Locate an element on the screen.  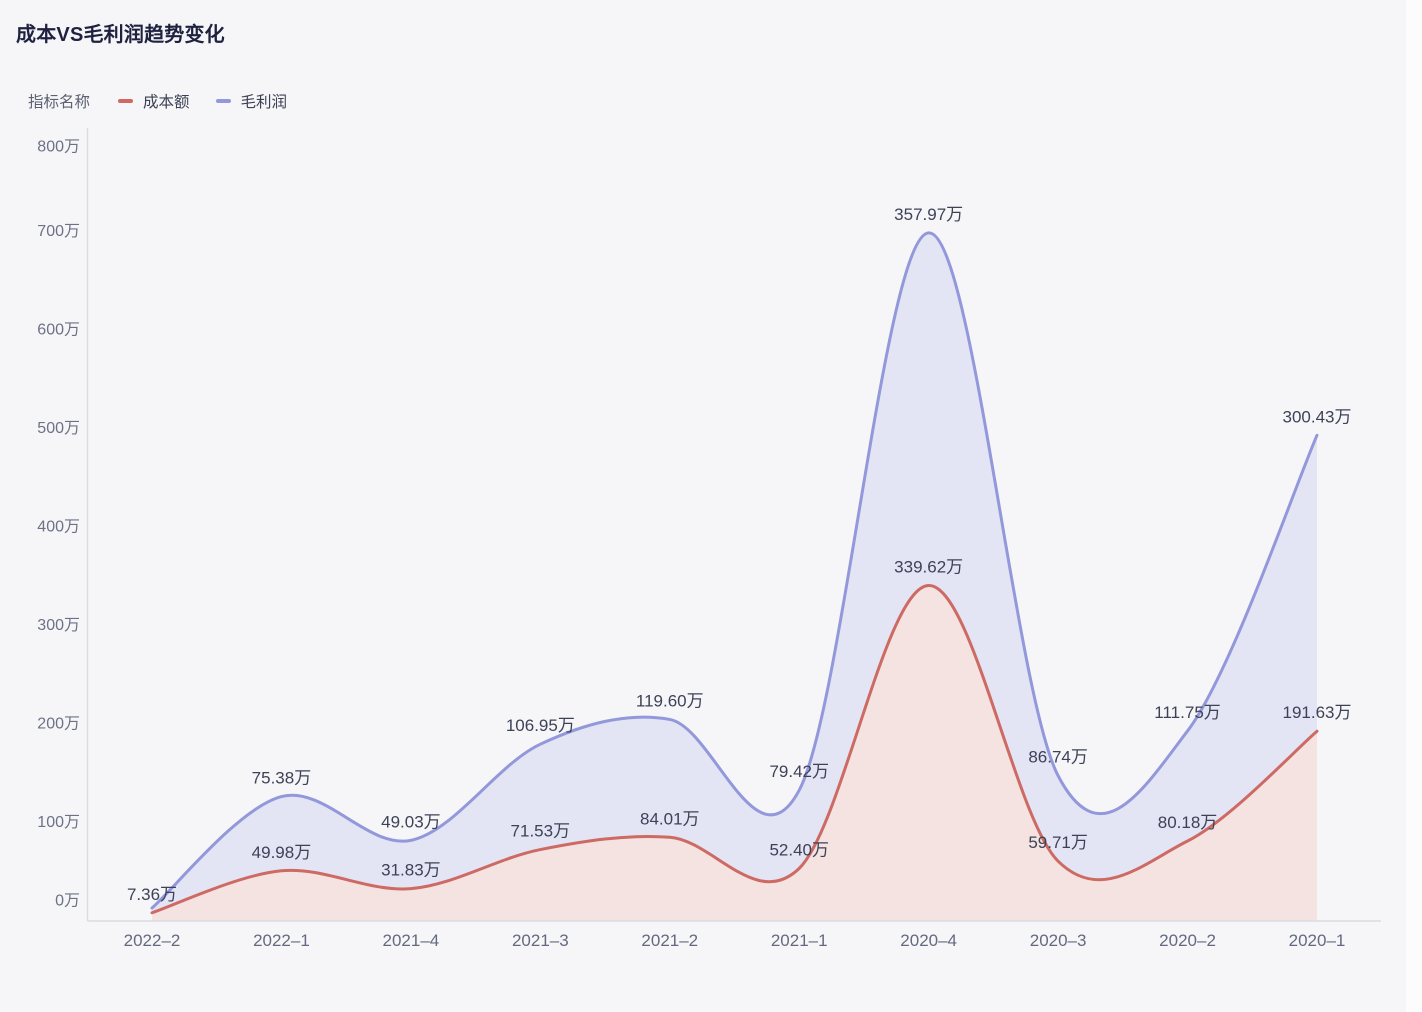
y-tick-label: 800万 is located at coordinates (58, 147).